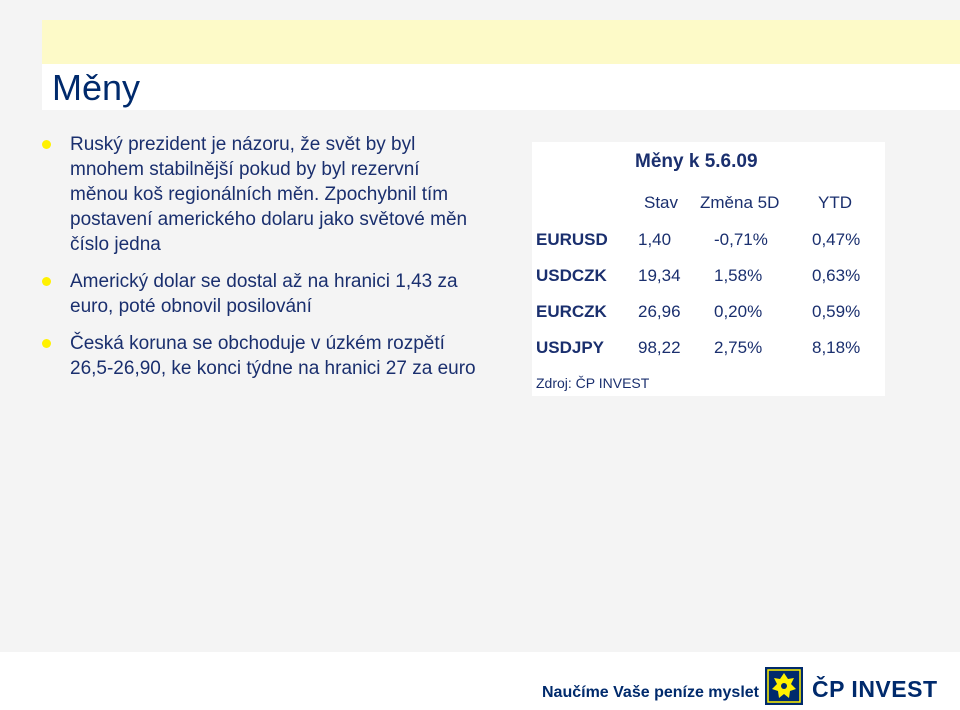  What do you see at coordinates (835, 202) in the screenshot?
I see `column-header-ytd: YTD` at bounding box center [835, 202].